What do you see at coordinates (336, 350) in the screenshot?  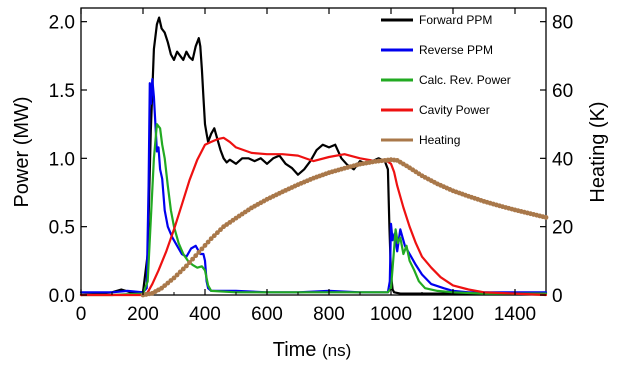 I see `x-axis-title-unit: (ns)` at bounding box center [336, 350].